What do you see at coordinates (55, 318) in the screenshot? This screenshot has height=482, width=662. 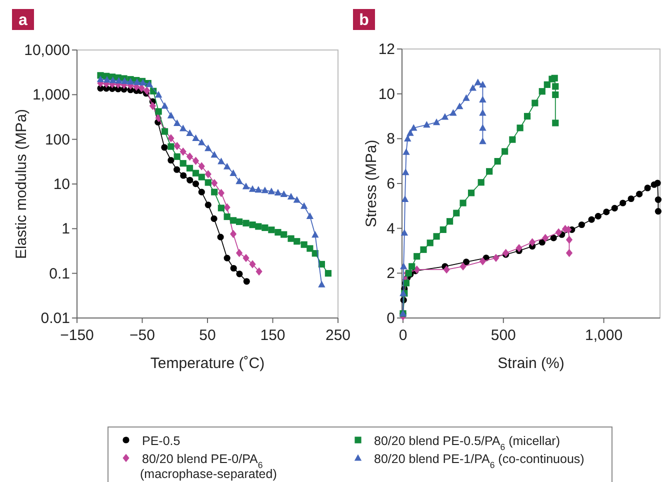 I see `y-tick-label: 0.01` at bounding box center [55, 318].